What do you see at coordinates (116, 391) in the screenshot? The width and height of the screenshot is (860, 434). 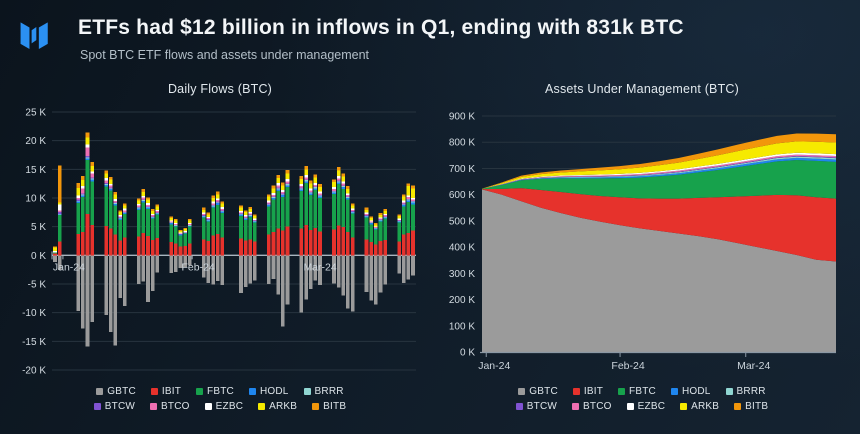 I see `legend-item-gbtc: GBTC` at bounding box center [116, 391].